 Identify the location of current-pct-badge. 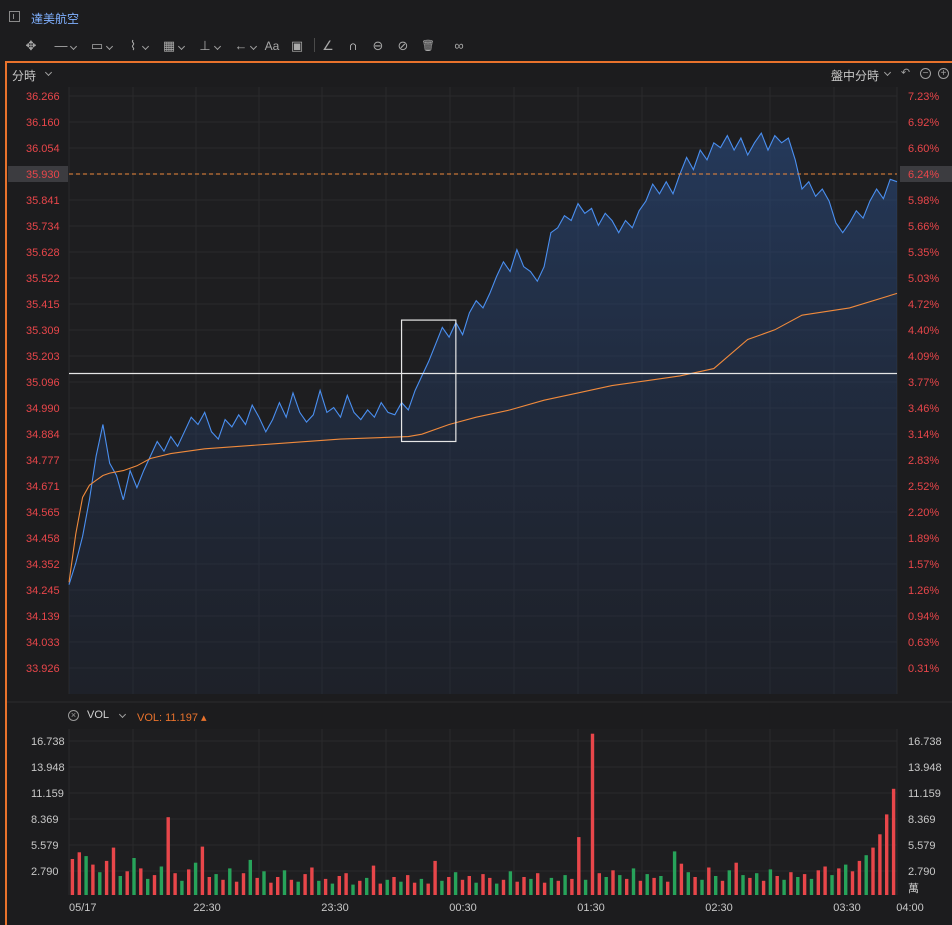
(926, 174).